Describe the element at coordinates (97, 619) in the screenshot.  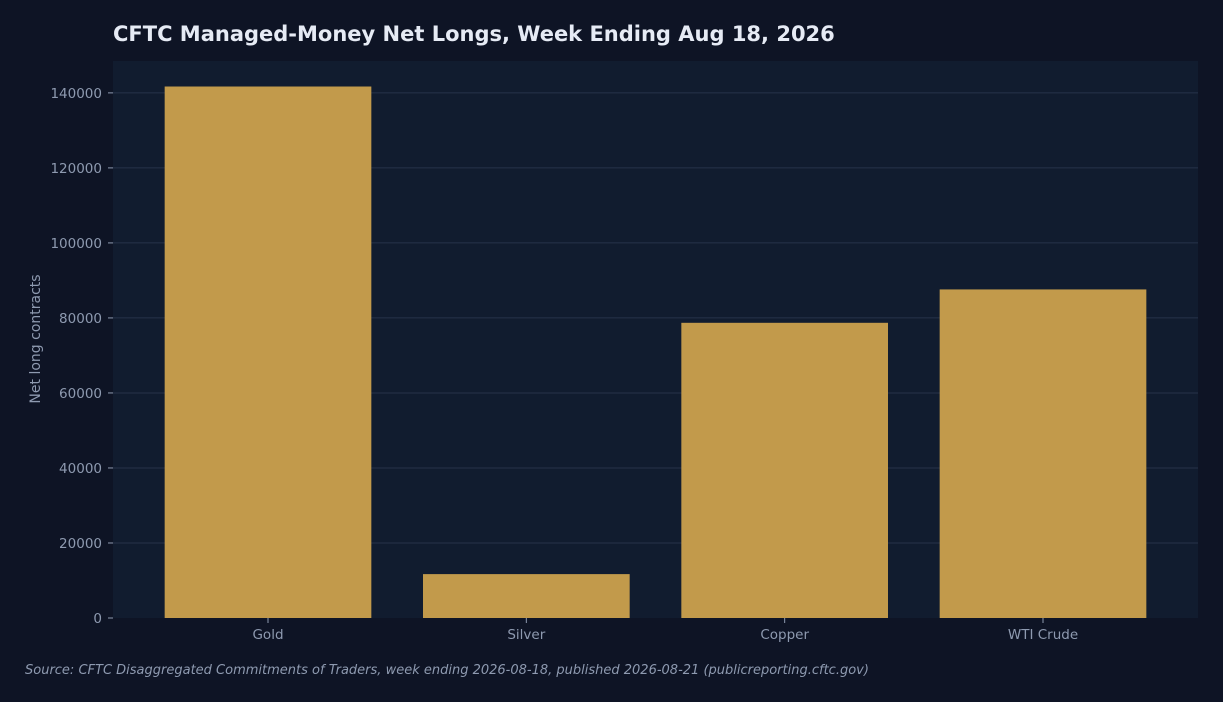
I see `y-tick-label: 0` at that location.